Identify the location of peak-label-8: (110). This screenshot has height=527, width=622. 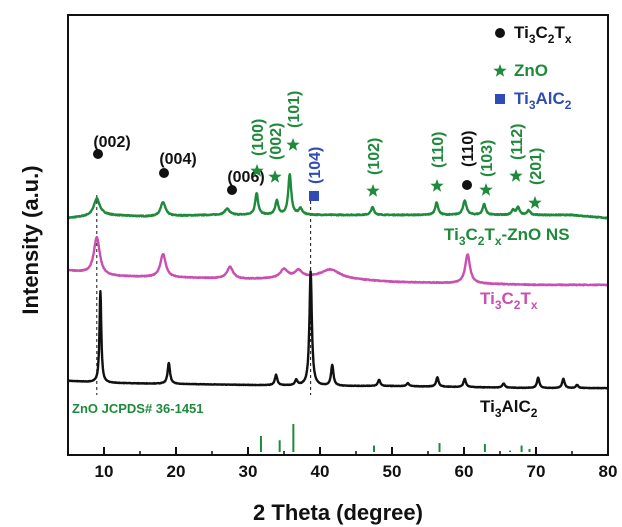
(438, 150).